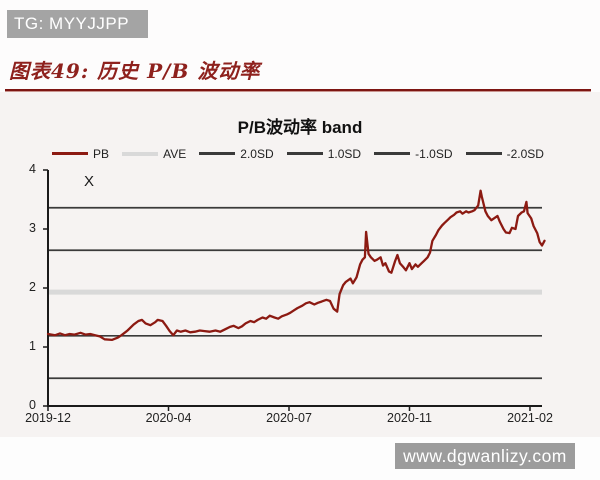 The width and height of the screenshot is (600, 480). What do you see at coordinates (409, 418) in the screenshot?
I see `x-tick-label: 2020-11` at bounding box center [409, 418].